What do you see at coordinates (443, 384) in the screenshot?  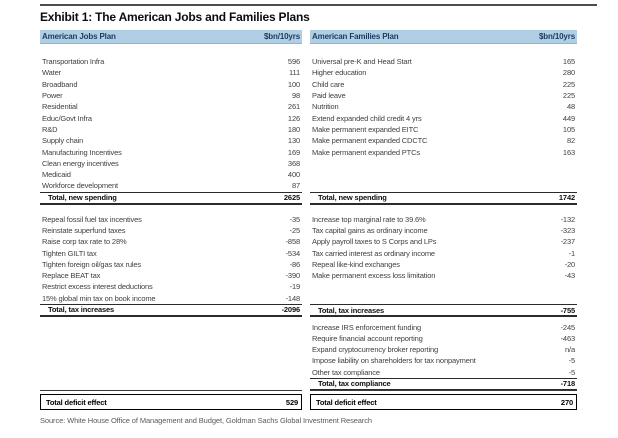 I see `total-row: Total, tax compliance -718` at bounding box center [443, 384].